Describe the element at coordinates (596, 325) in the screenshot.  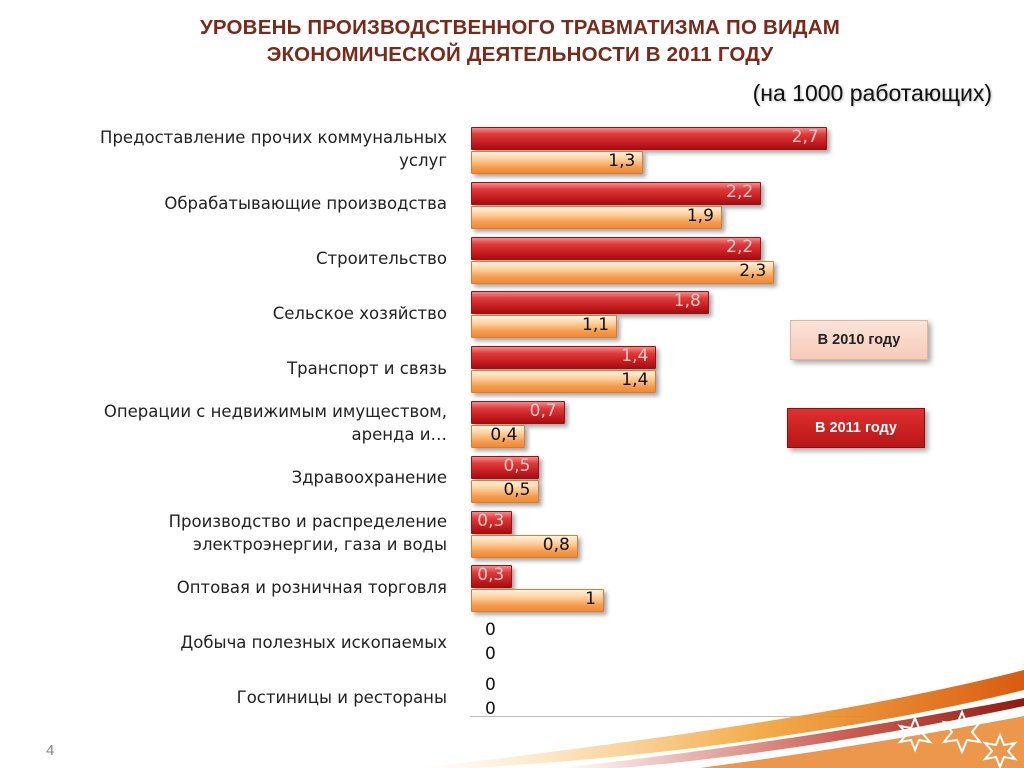
I see `value-label-2010: 1,1` at that location.